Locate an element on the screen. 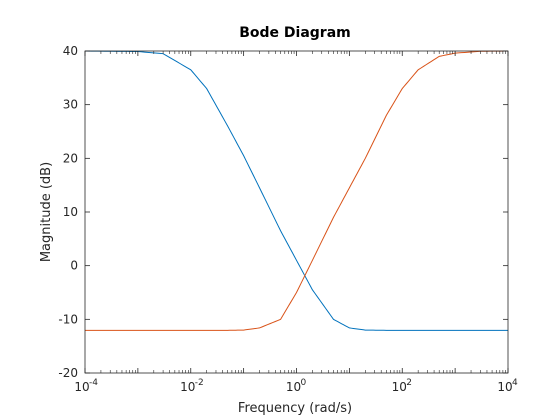 This screenshot has height=420, width=560. y-axis-label: Magnitude (dB) is located at coordinates (46, 212).